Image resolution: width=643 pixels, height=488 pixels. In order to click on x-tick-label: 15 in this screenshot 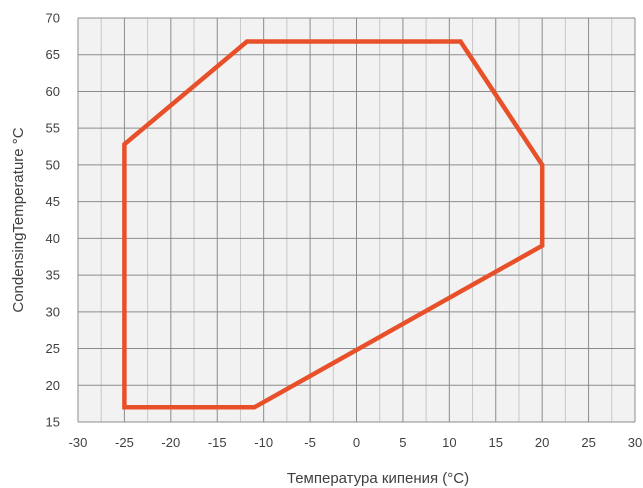, I will do `click(496, 442)`.